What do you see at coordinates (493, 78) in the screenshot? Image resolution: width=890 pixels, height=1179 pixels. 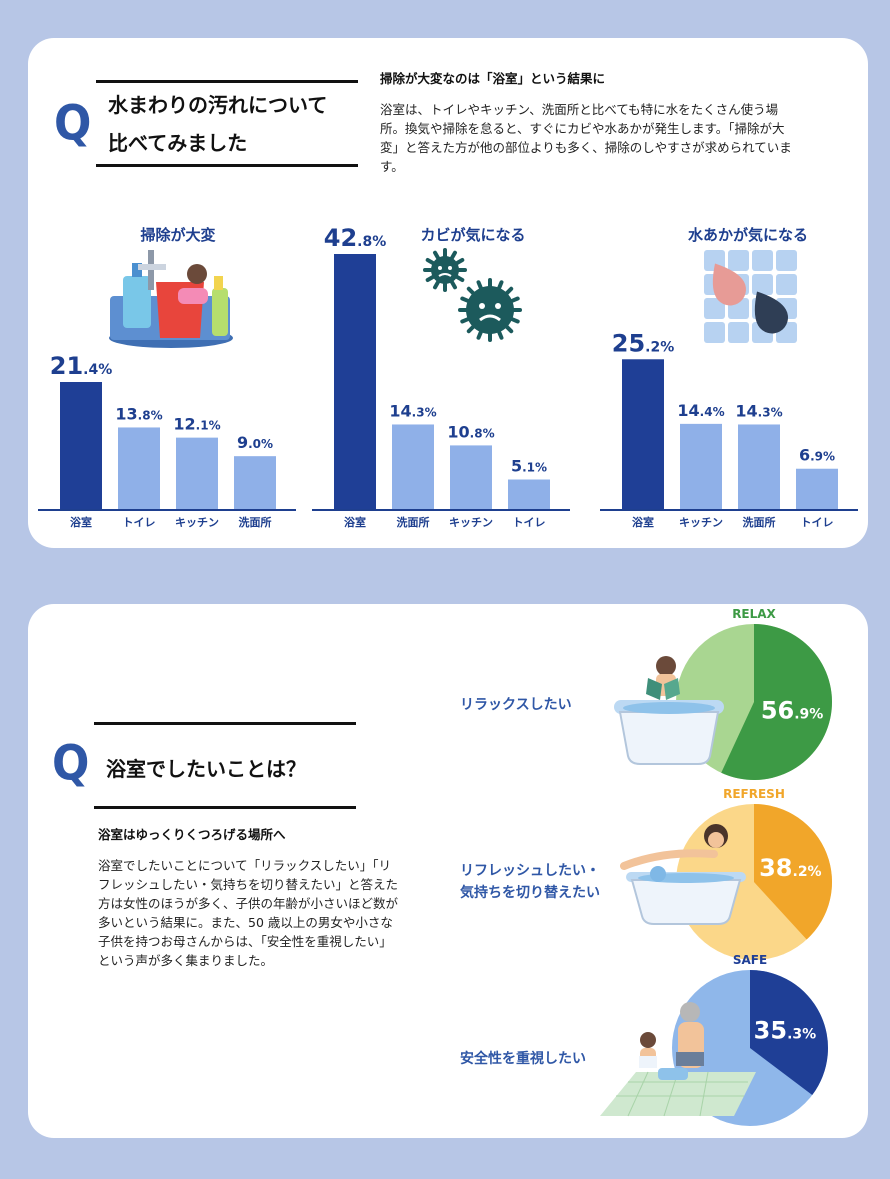 I see `result-subhead: 掃除が大変なのは「浴室」という結果に` at bounding box center [493, 78].